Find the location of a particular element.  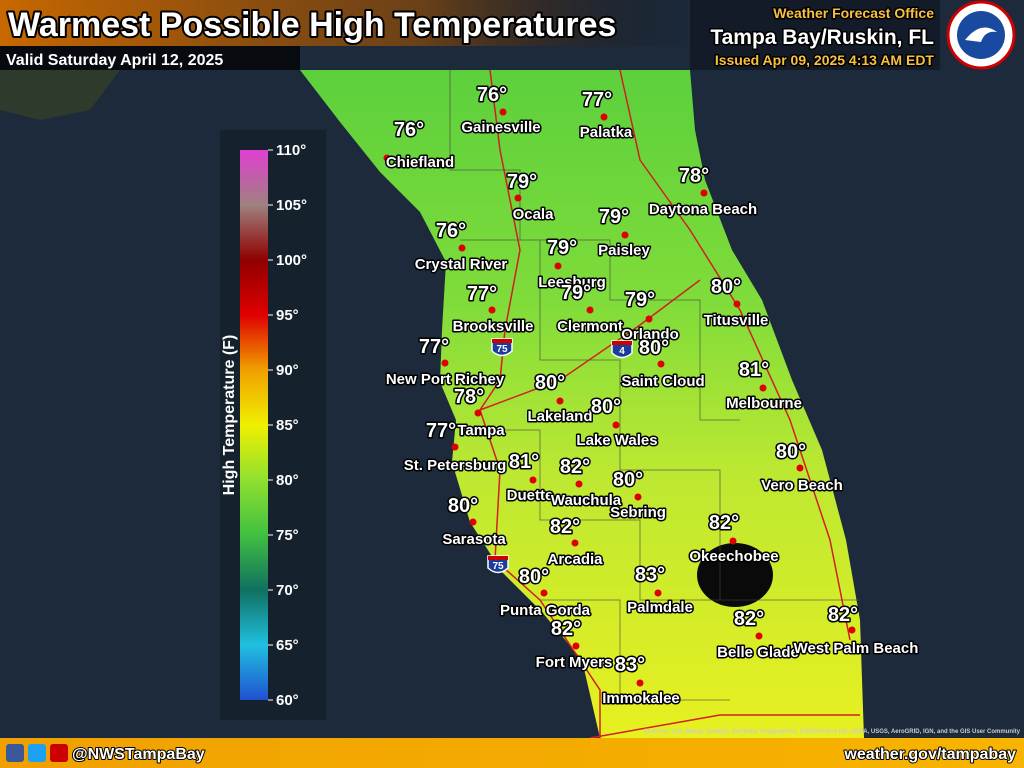

city-name: Immokalee is located at coordinates (641, 698).